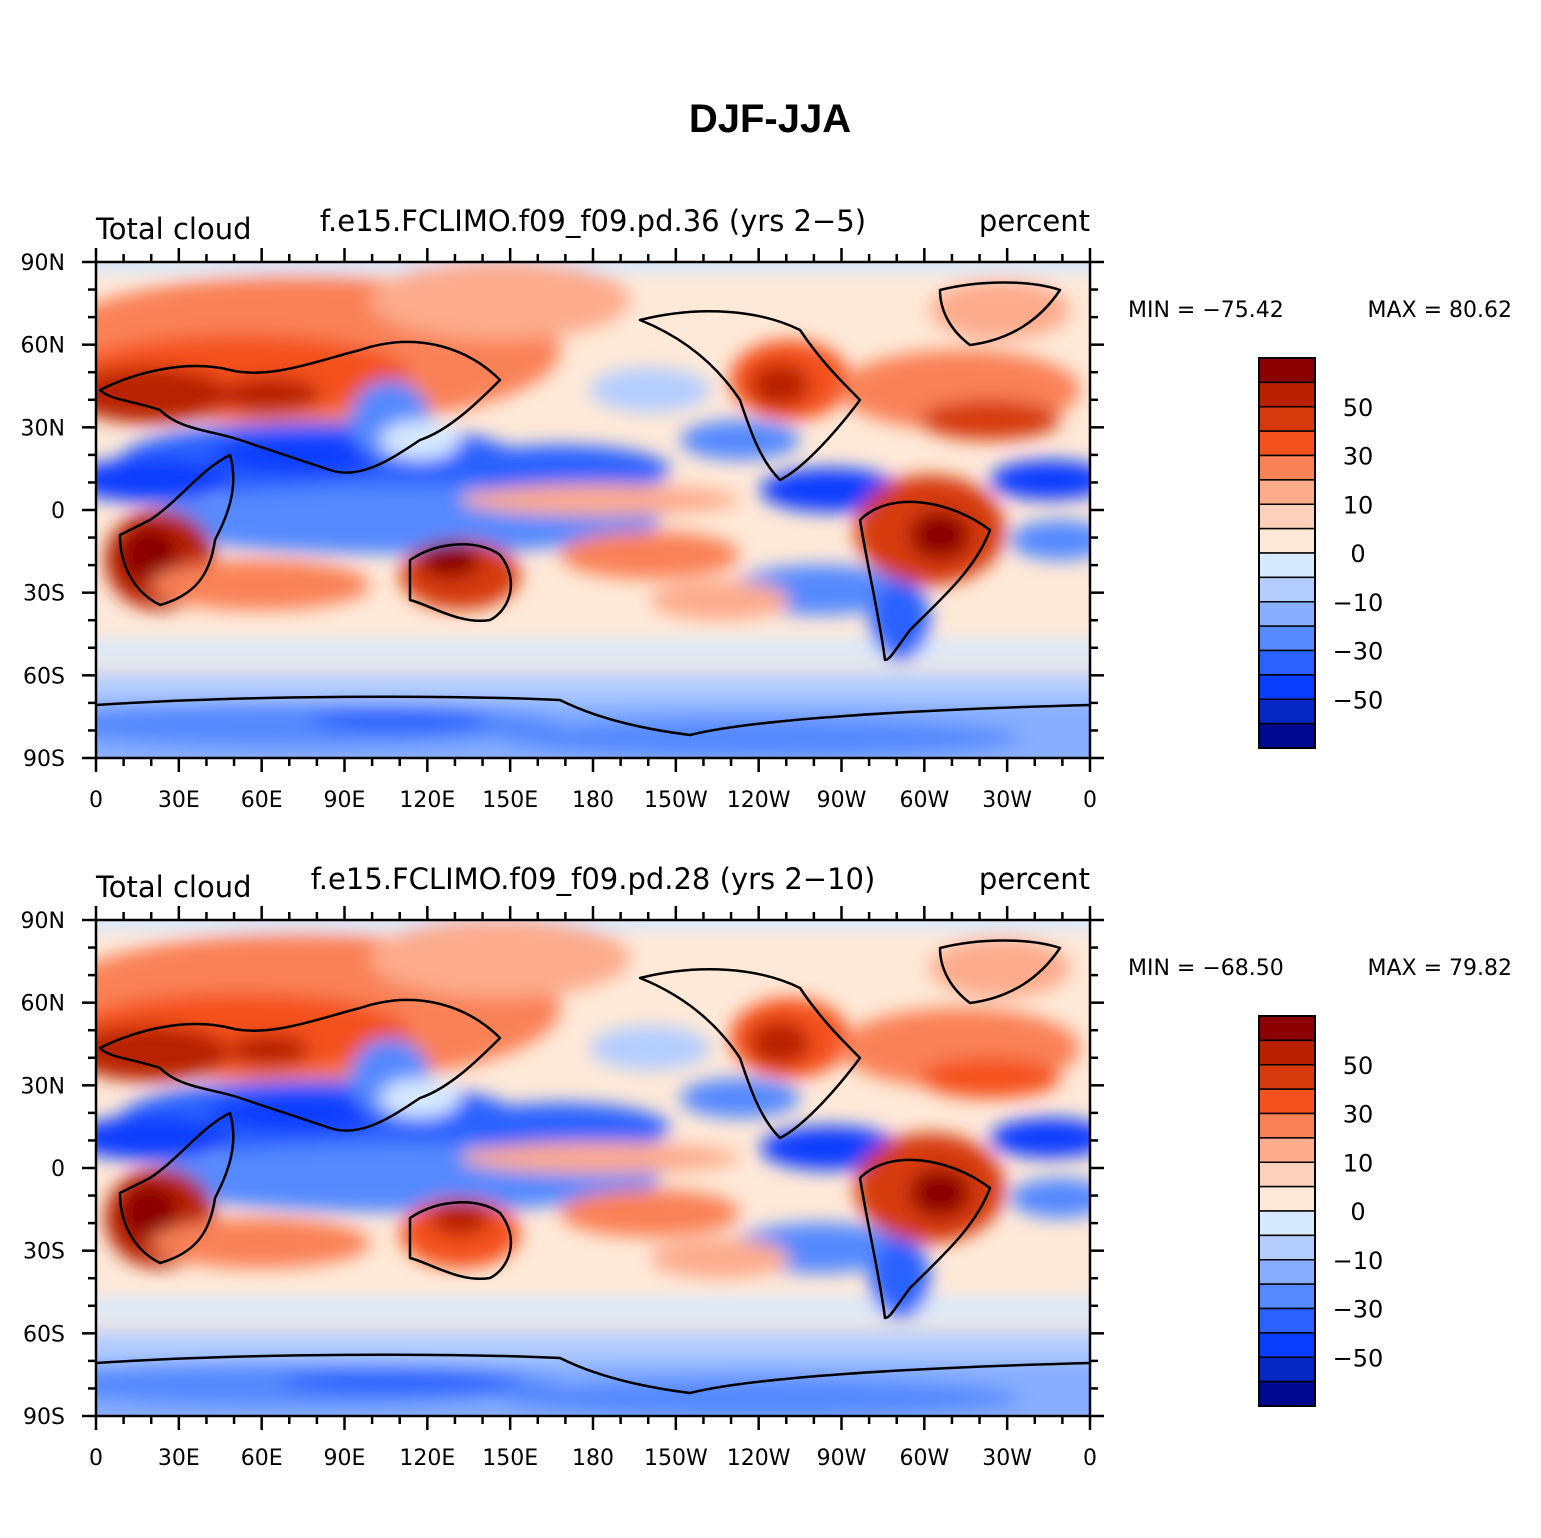  What do you see at coordinates (510, 800) in the screenshot?
I see `x-tick-label: 150E` at bounding box center [510, 800].